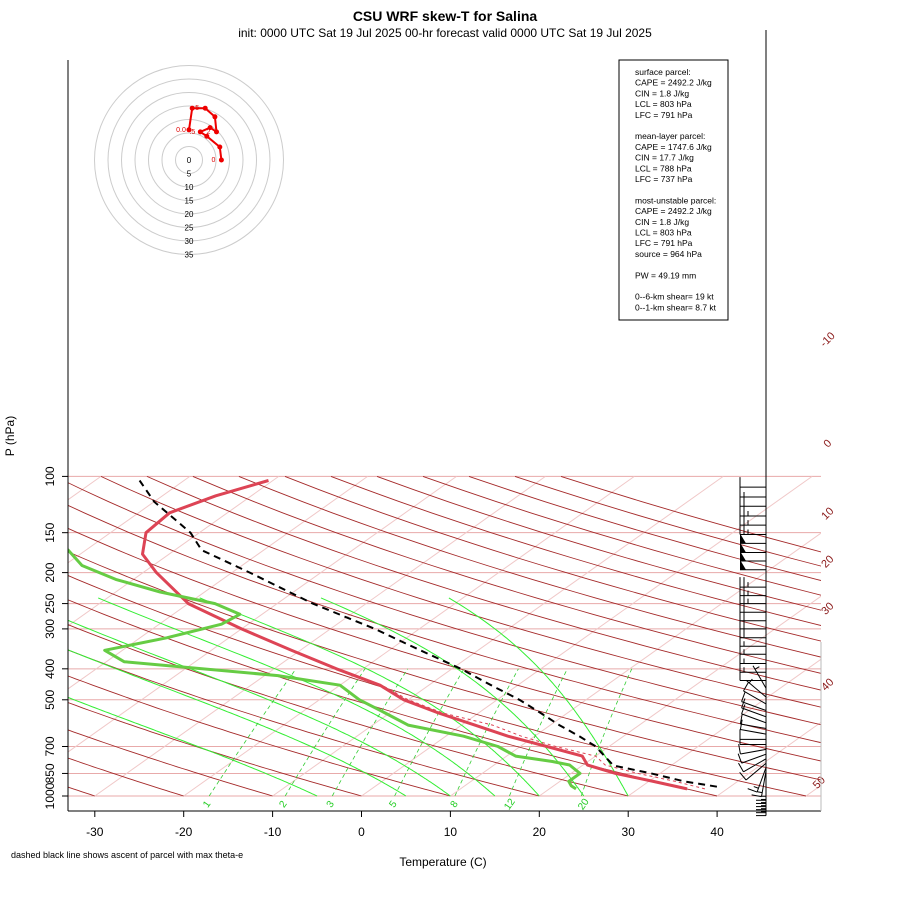  Describe the element at coordinates (629, 832) in the screenshot. I see `x-tick-label: 30` at that location.